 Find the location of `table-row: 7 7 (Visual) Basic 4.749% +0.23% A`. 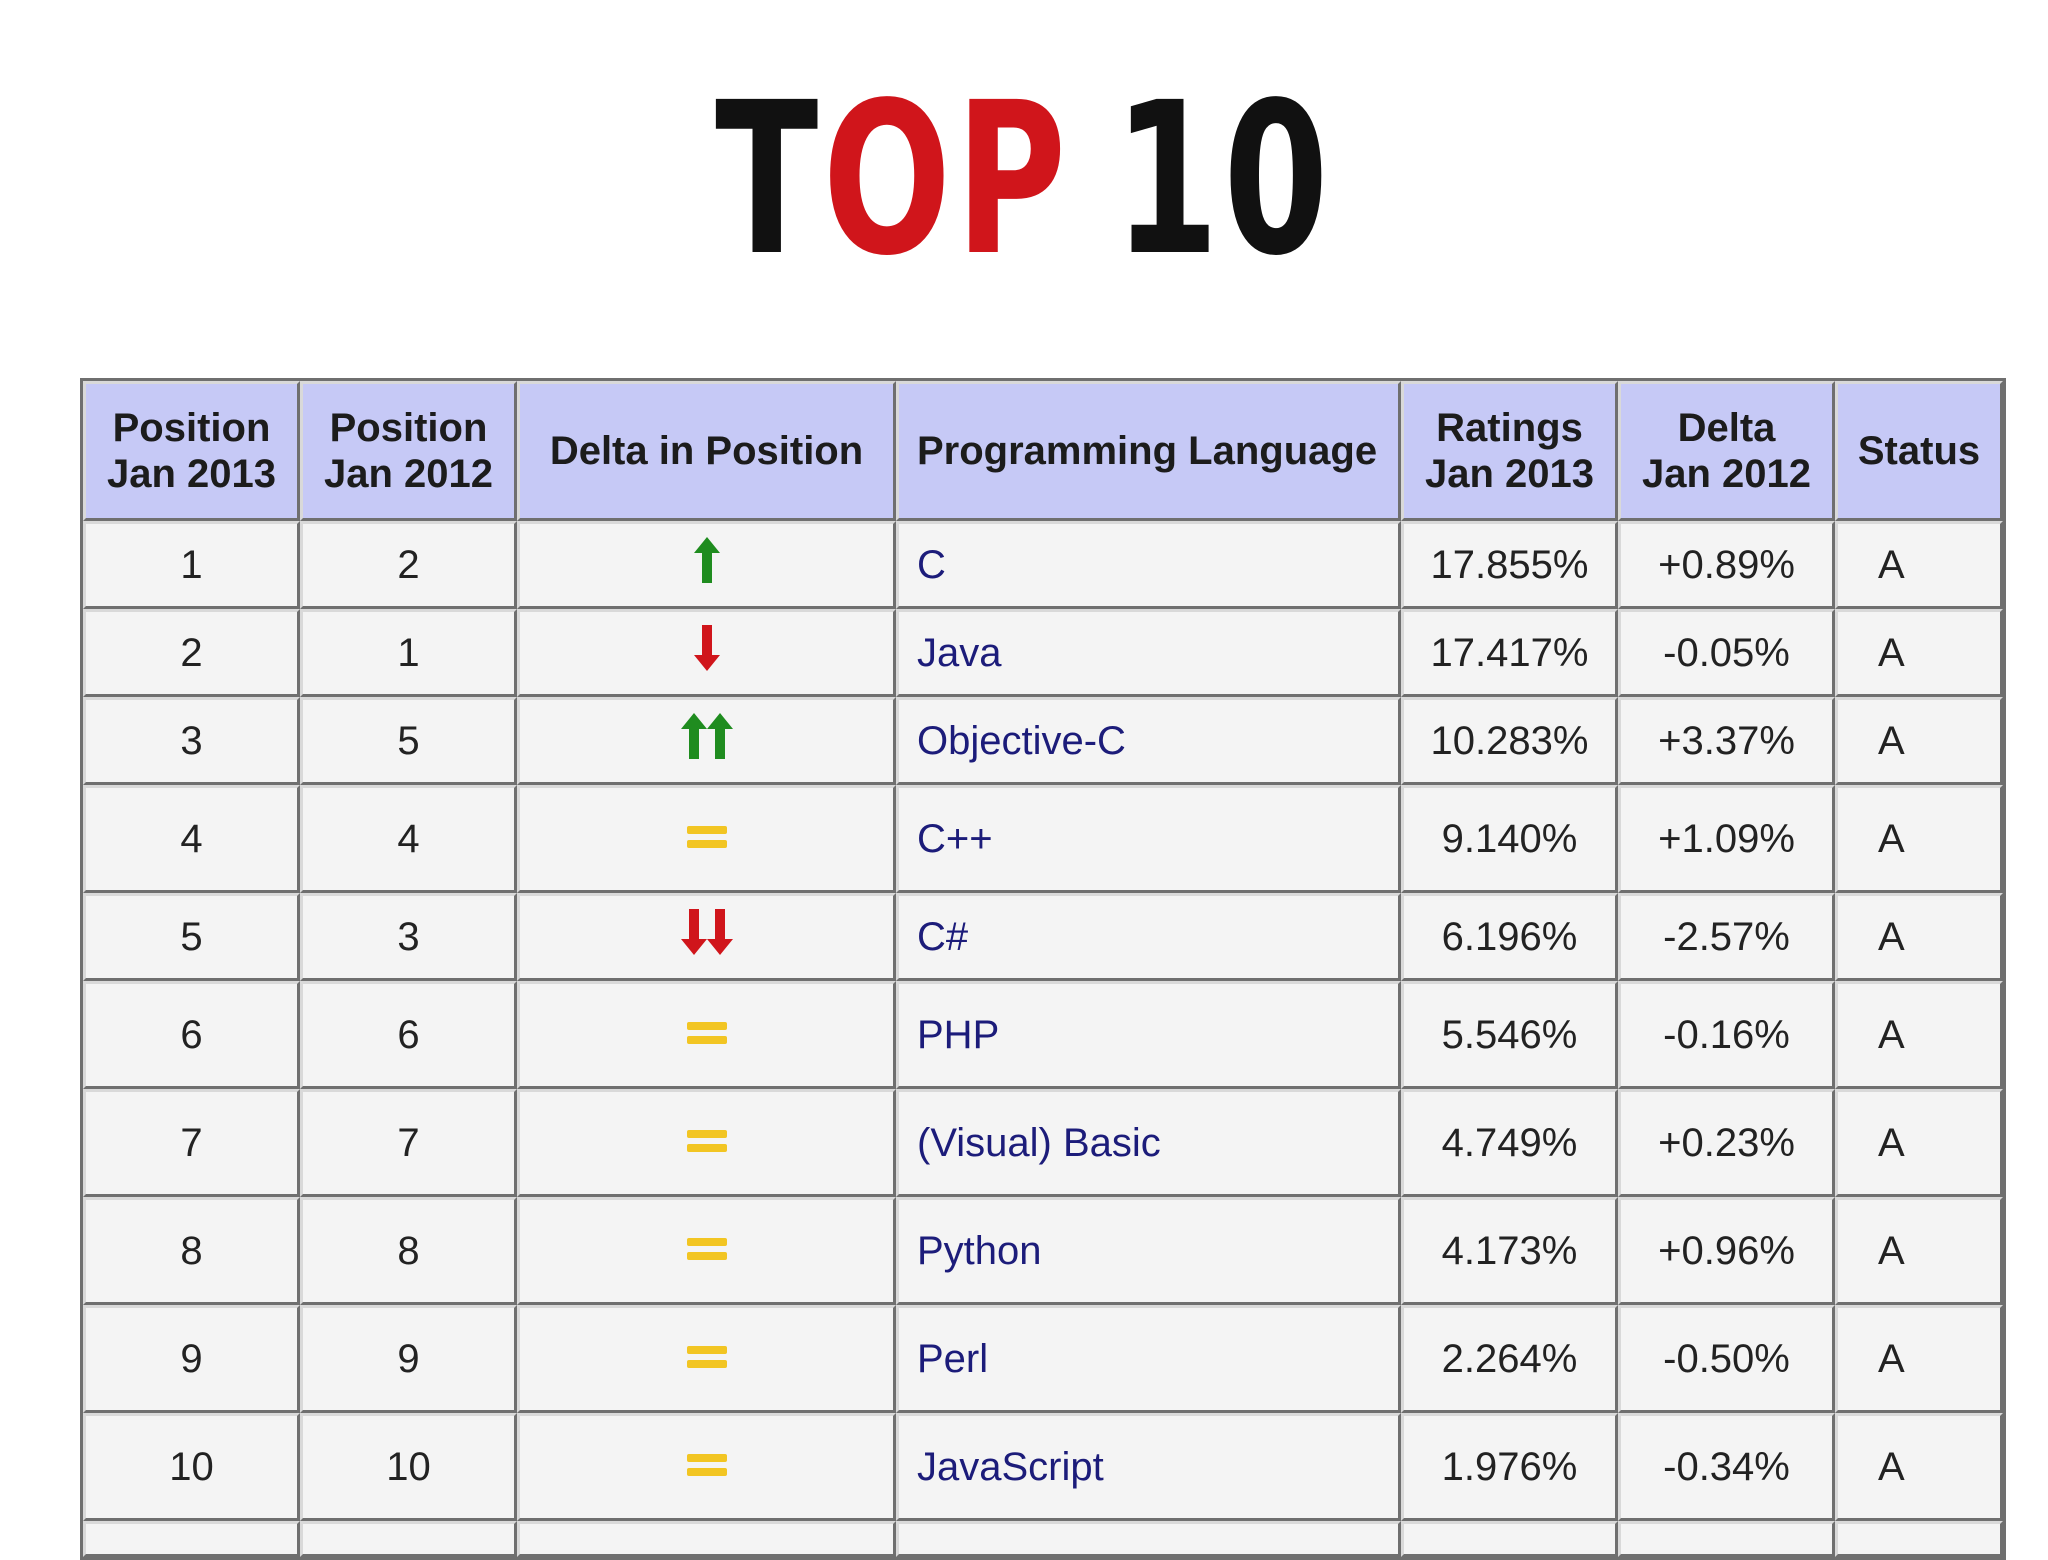

table-row: 7 7 (Visual) Basic 4.749% +0.23% A is located at coordinates (1043, 1143).